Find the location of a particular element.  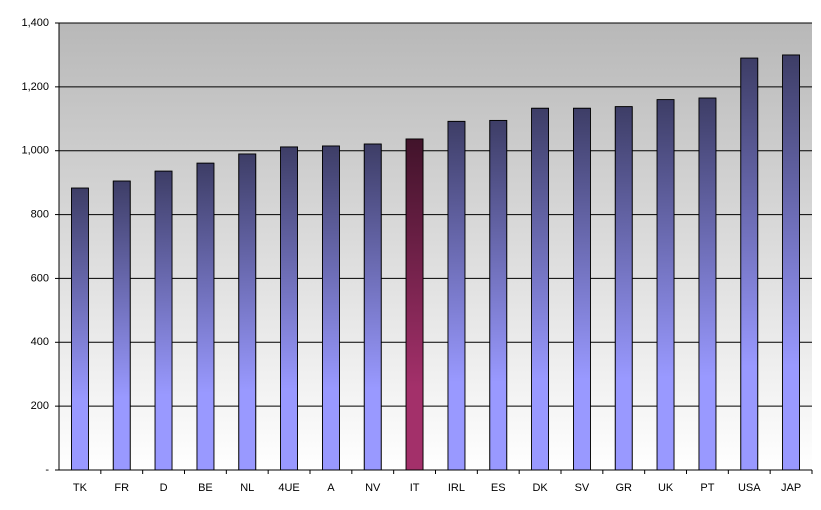

x-tick-label: NL is located at coordinates (247, 488).